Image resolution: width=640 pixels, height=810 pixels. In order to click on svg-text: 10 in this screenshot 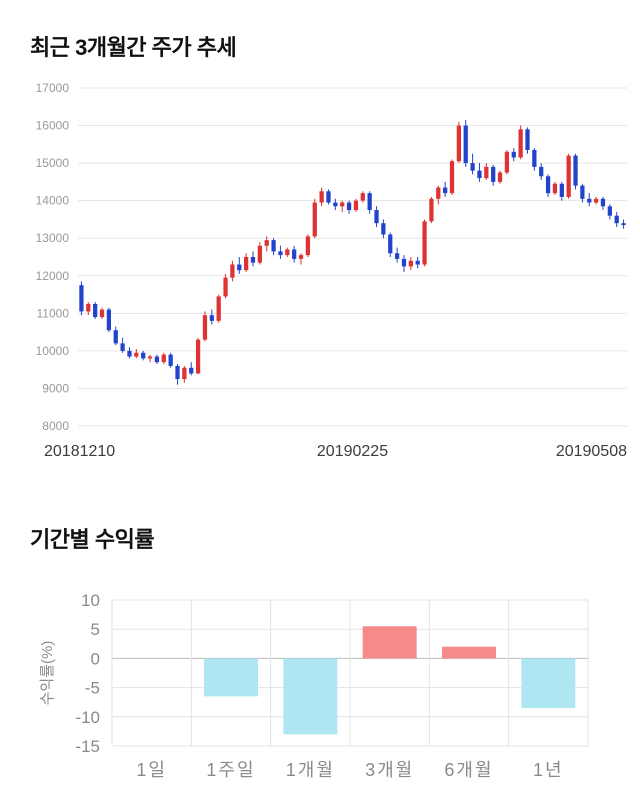, I will do `click(90, 600)`.